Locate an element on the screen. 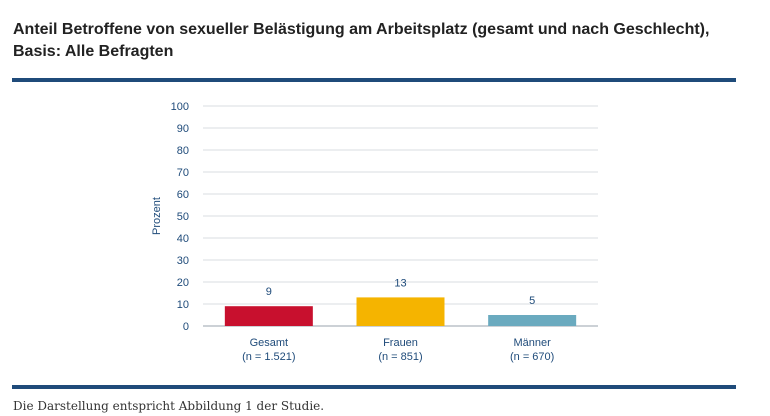 The height and width of the screenshot is (416, 770). x-category-sublabel: (n = 1.521) is located at coordinates (269, 357).